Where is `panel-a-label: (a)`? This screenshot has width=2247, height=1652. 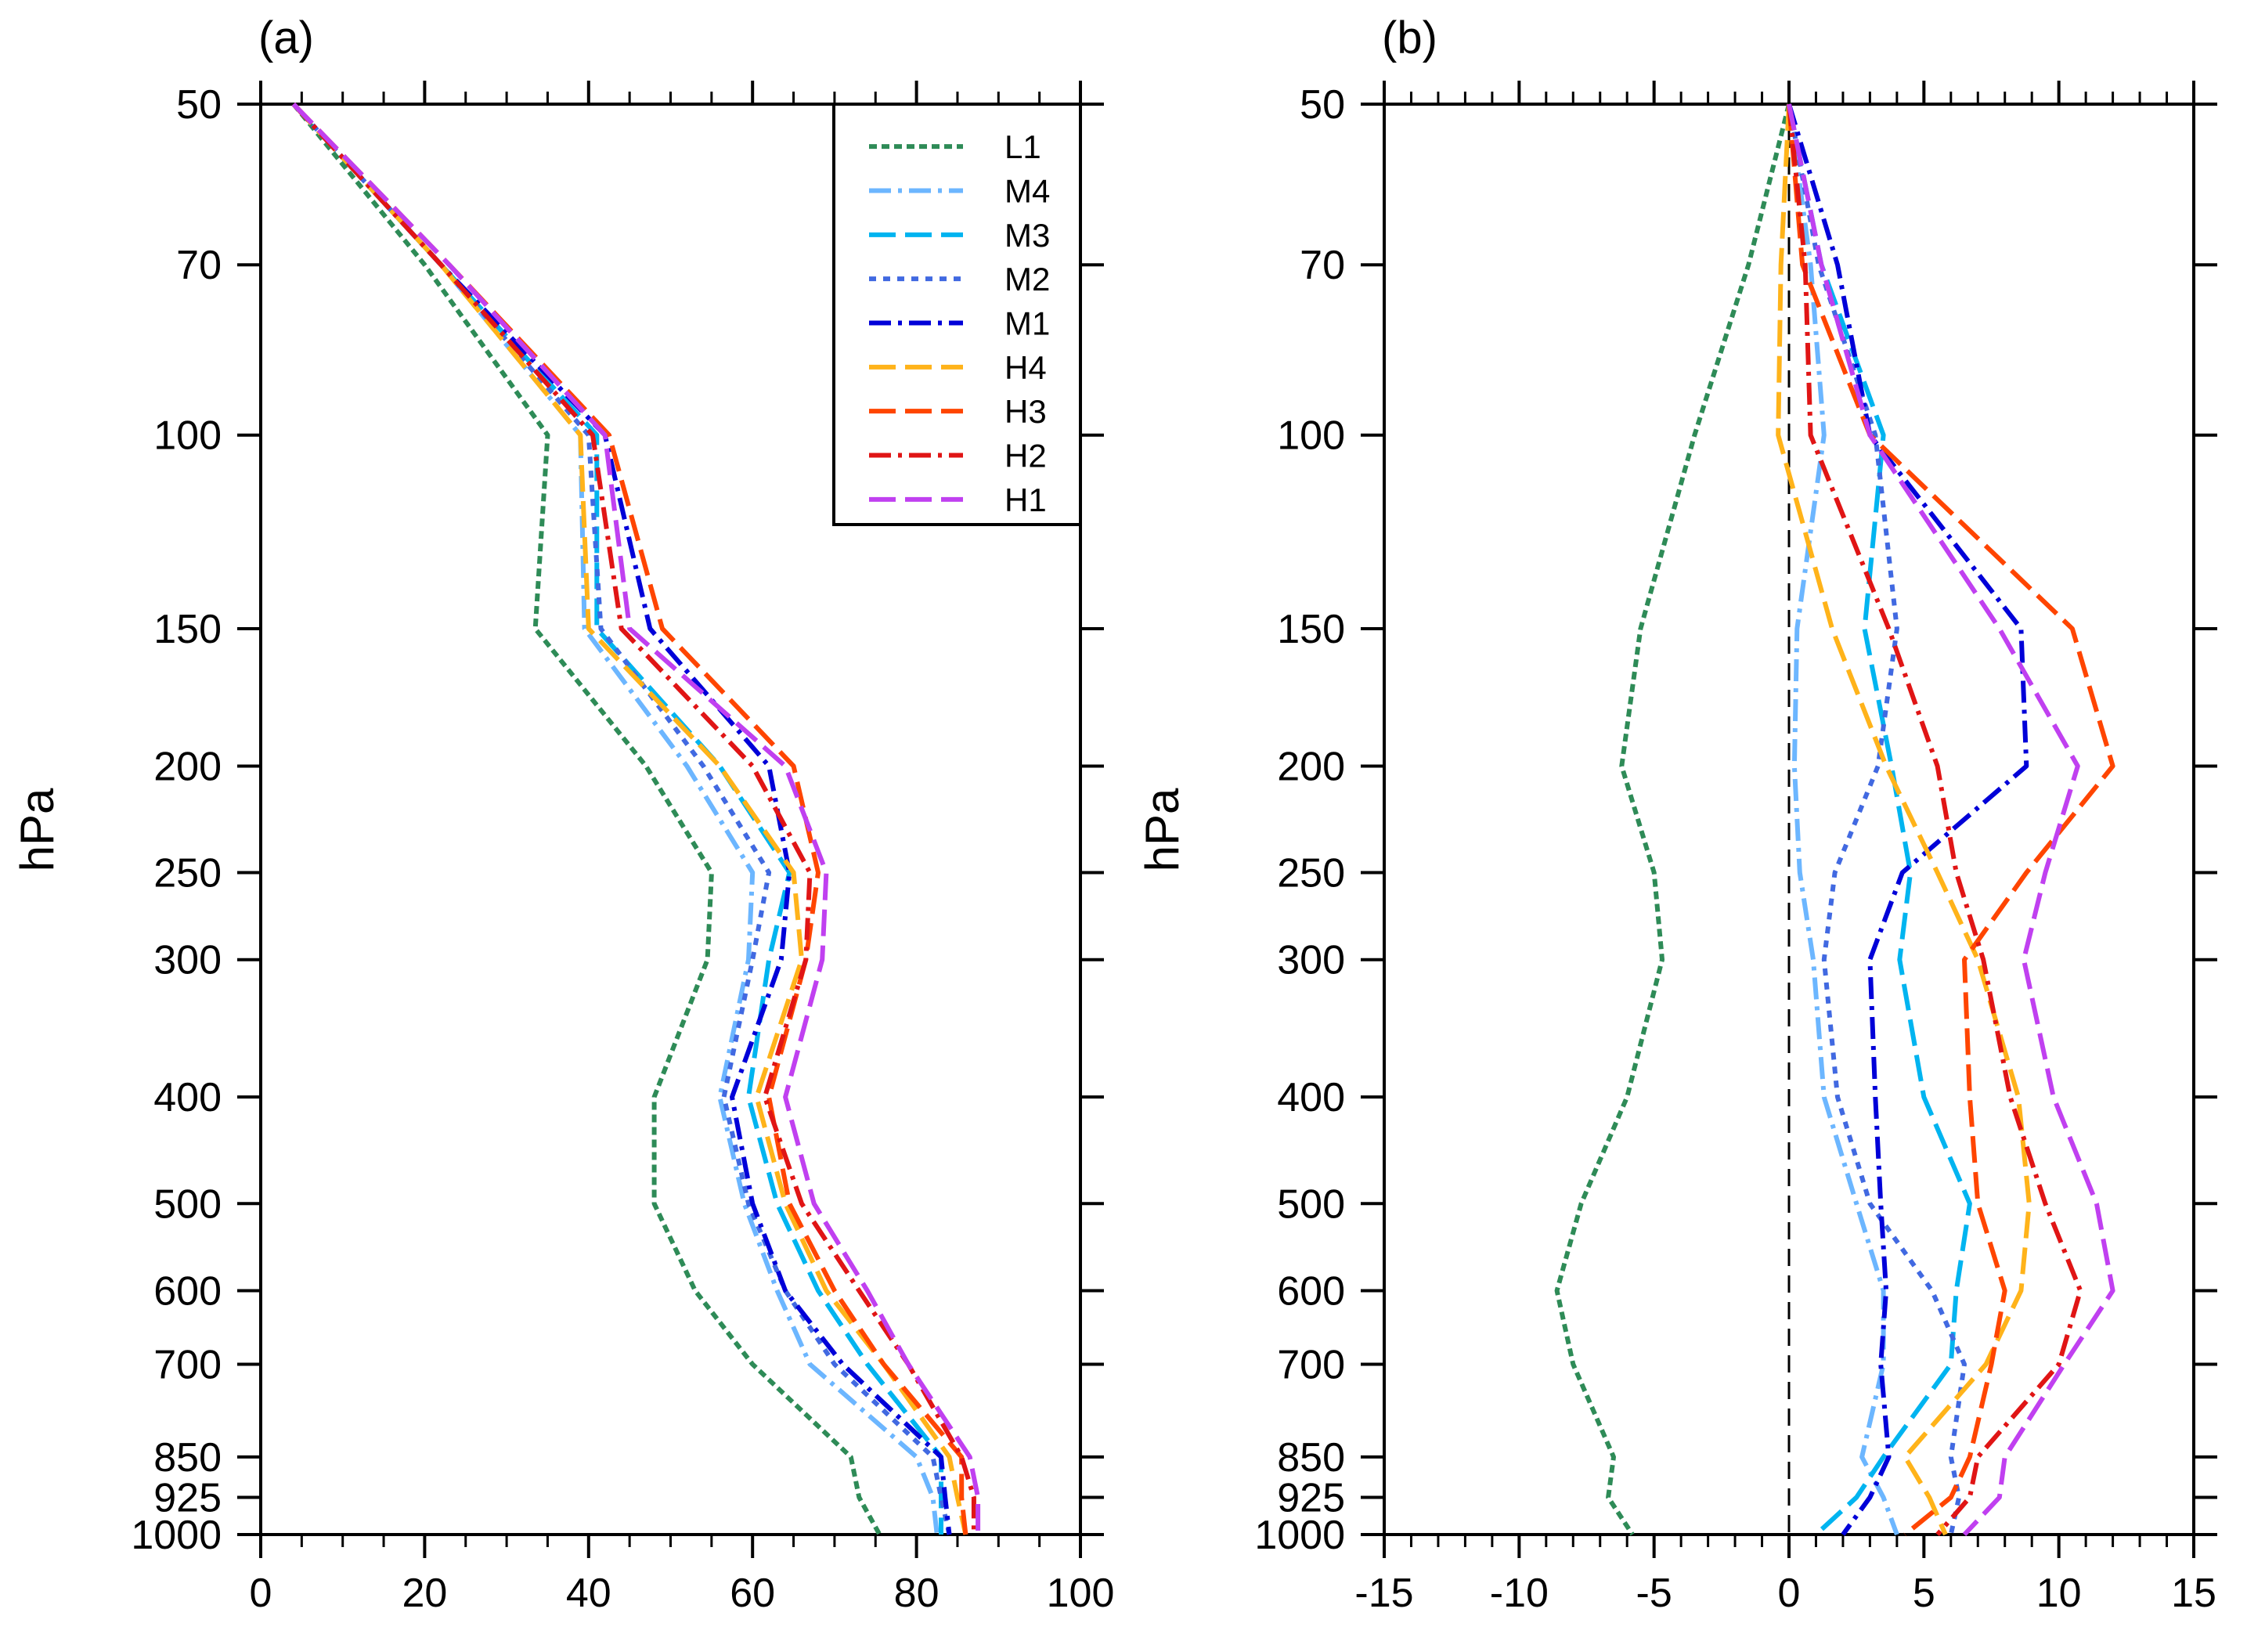
panel-a-label: (a) is located at coordinates (286, 38).